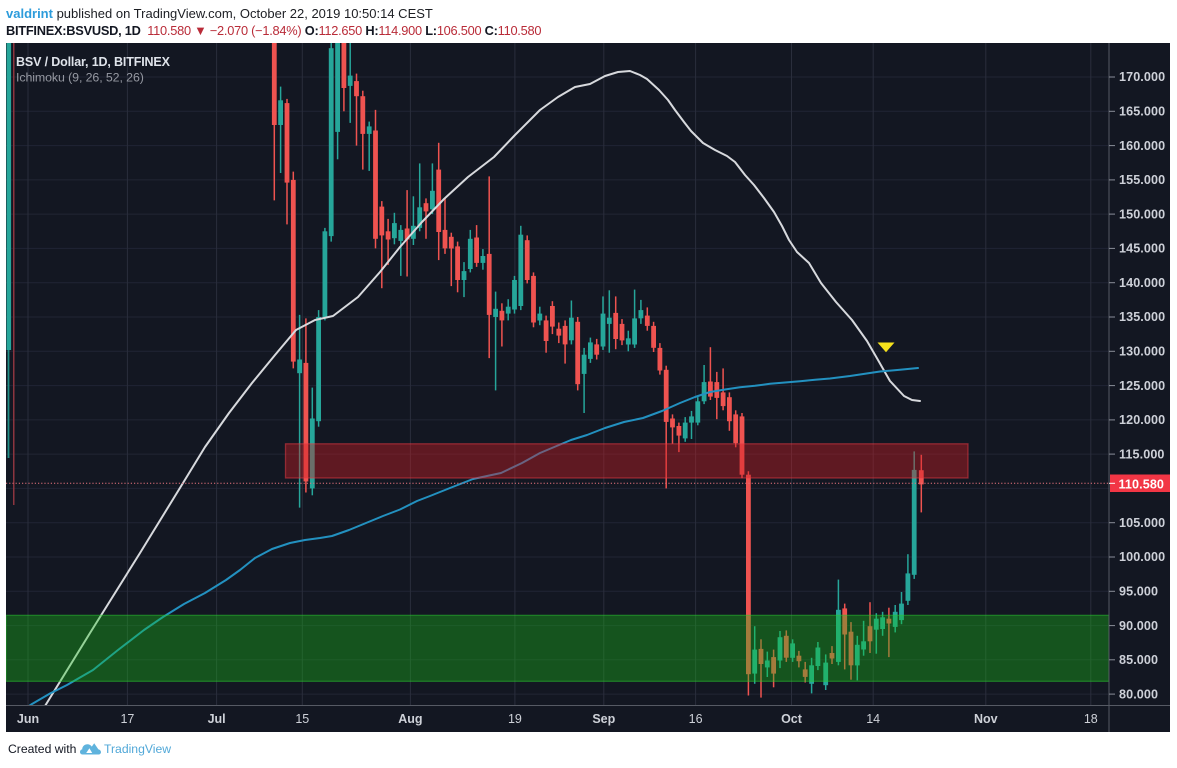 This screenshot has height=768, width=1177. What do you see at coordinates (1138, 626) in the screenshot?
I see `svg-text: 90.000` at bounding box center [1138, 626].